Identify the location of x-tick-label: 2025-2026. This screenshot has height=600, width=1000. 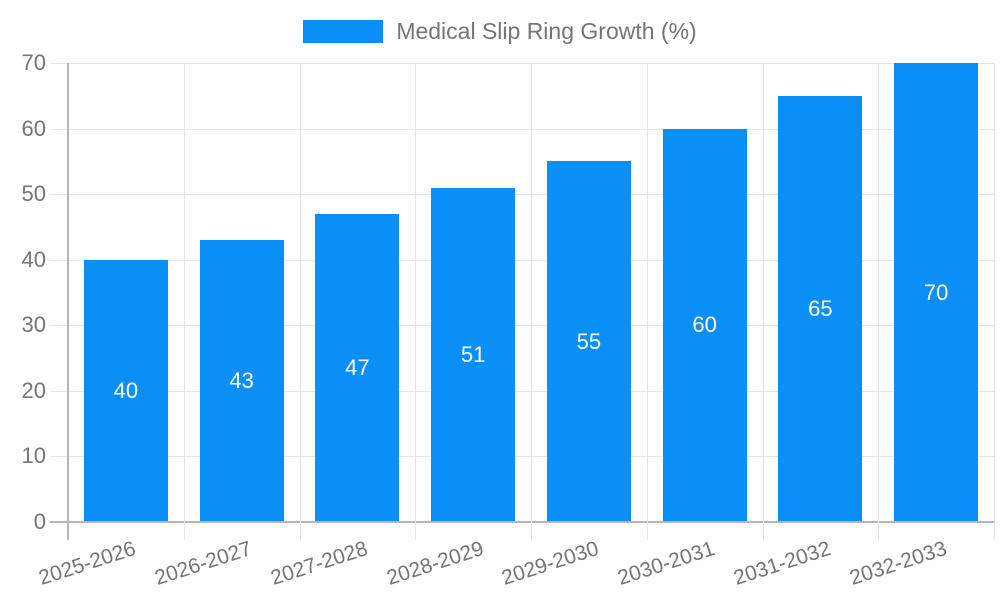
(87, 563).